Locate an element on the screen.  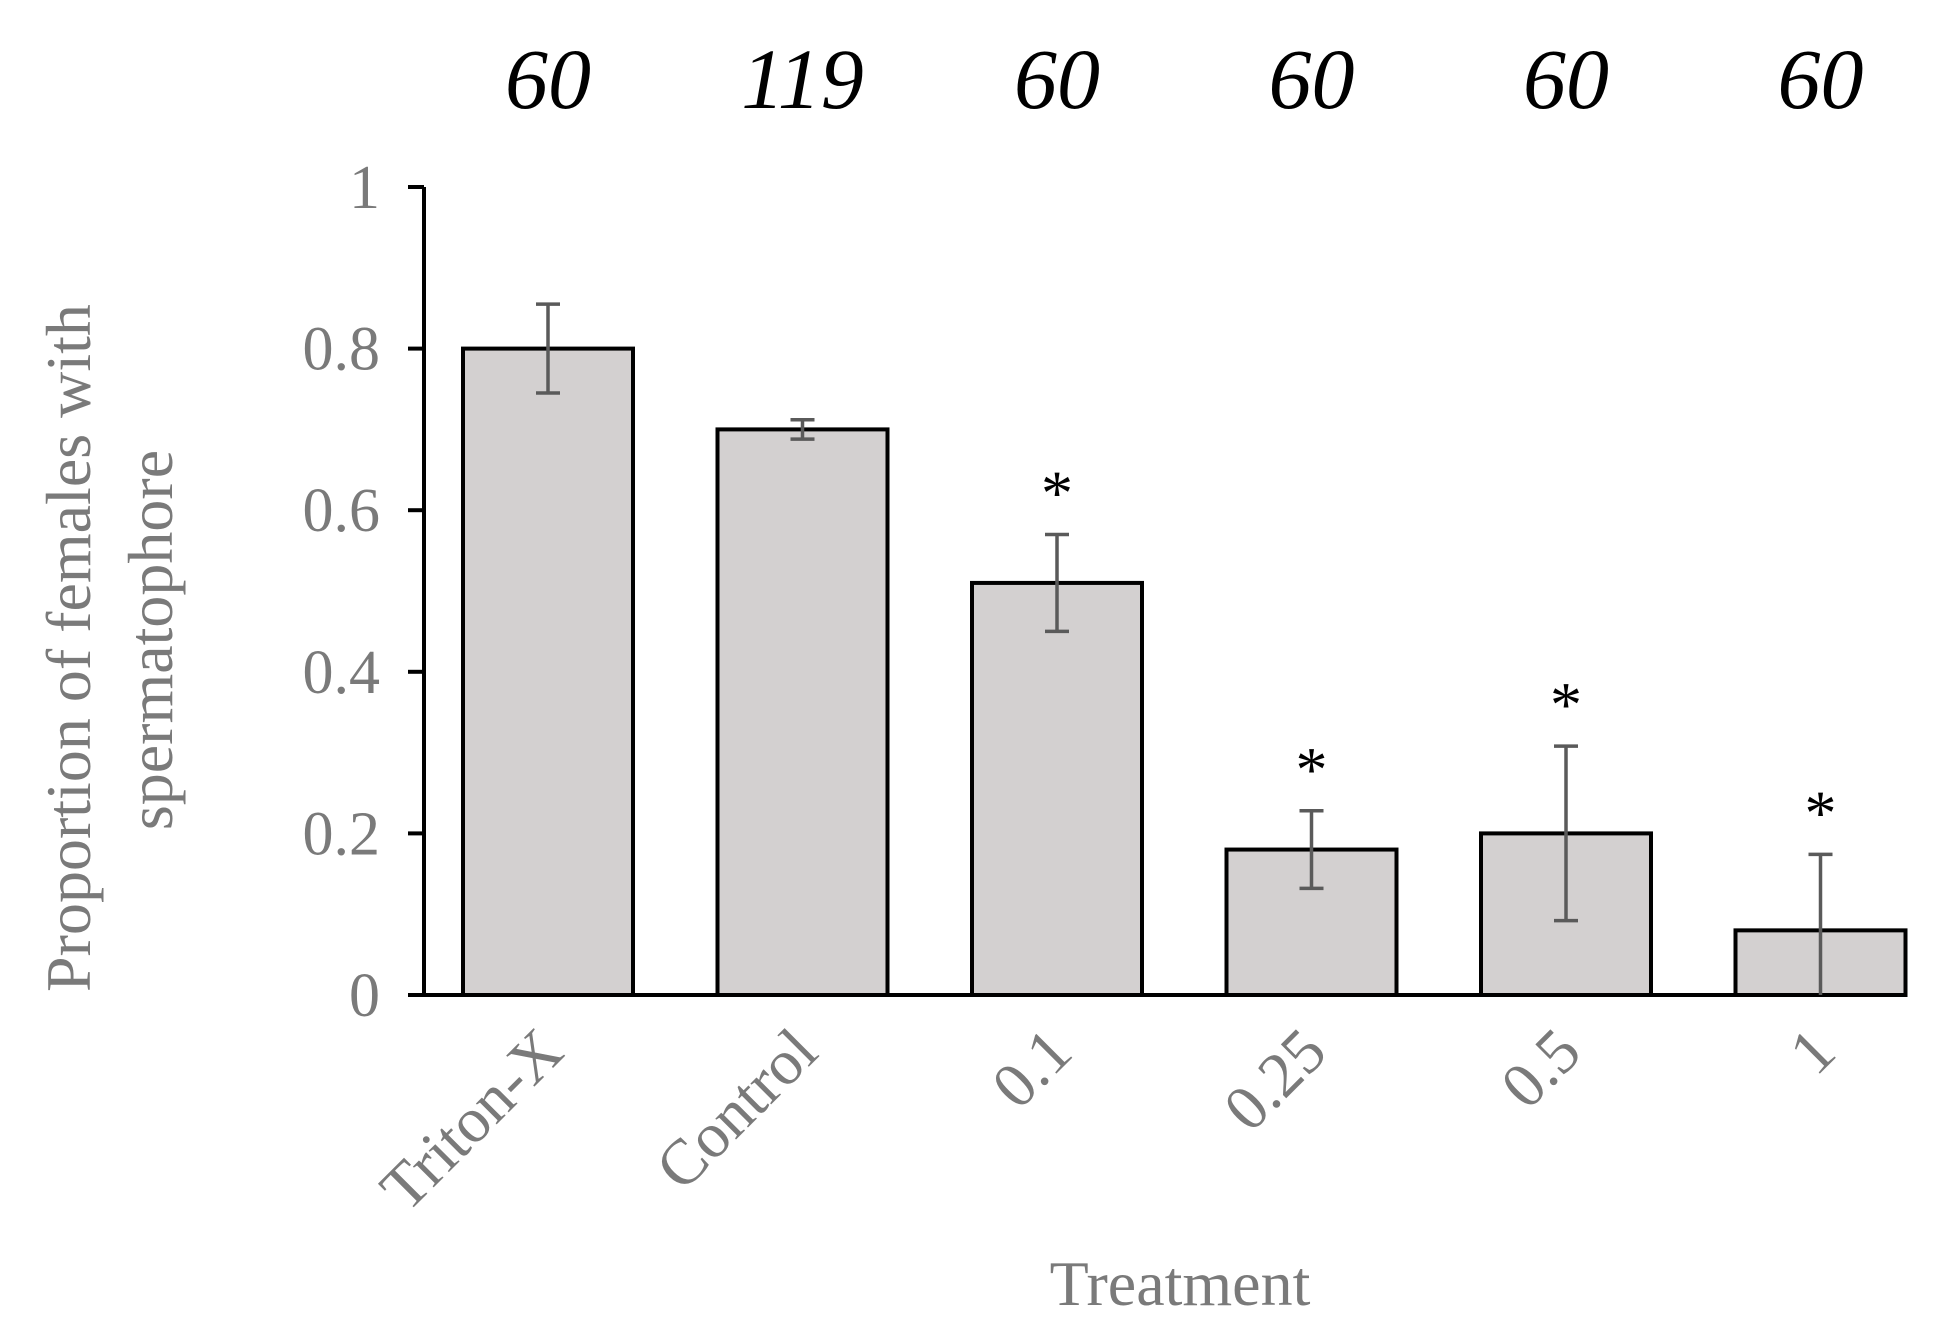
sample-size-Triton-X: 60 is located at coordinates (548, 79).